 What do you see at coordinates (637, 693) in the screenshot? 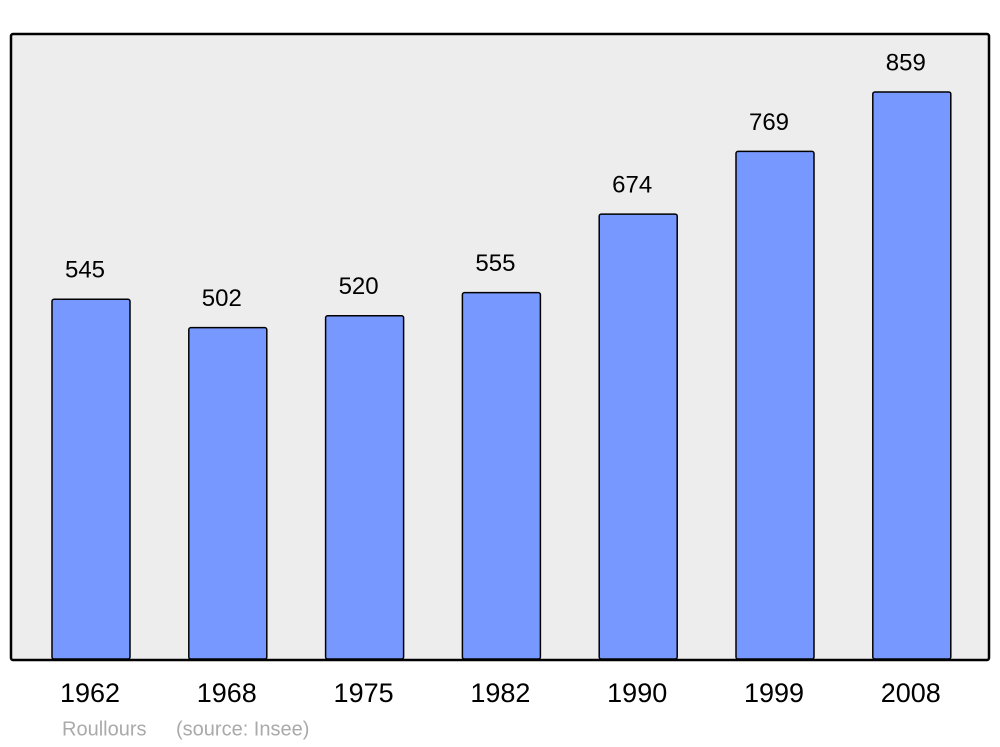
I see `x-tick-label: 1990` at bounding box center [637, 693].